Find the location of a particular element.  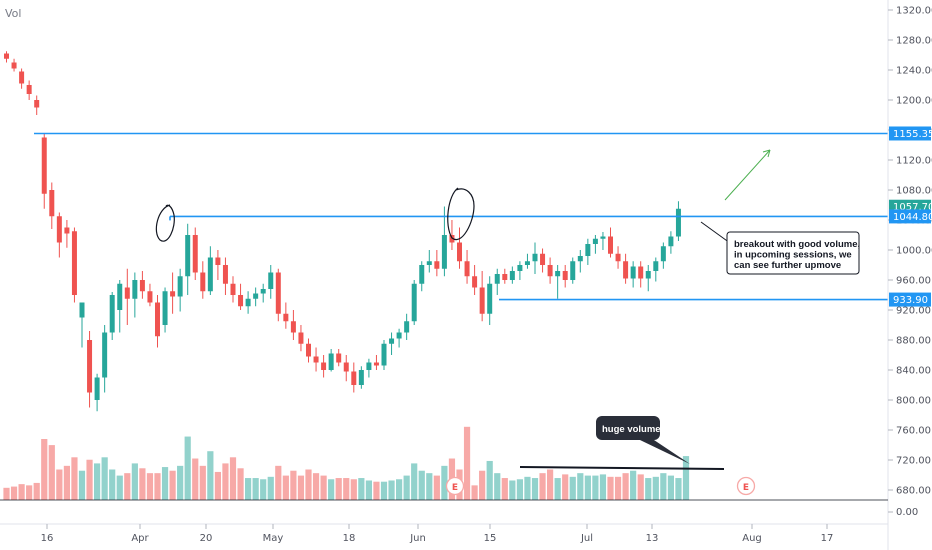

time-tick-label: Apr is located at coordinates (140, 538).